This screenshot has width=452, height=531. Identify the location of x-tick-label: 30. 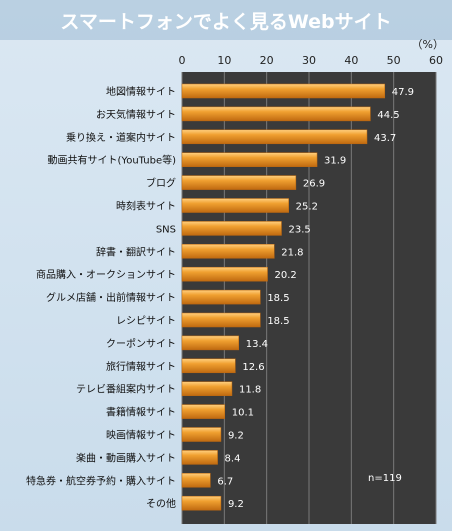
(309, 60).